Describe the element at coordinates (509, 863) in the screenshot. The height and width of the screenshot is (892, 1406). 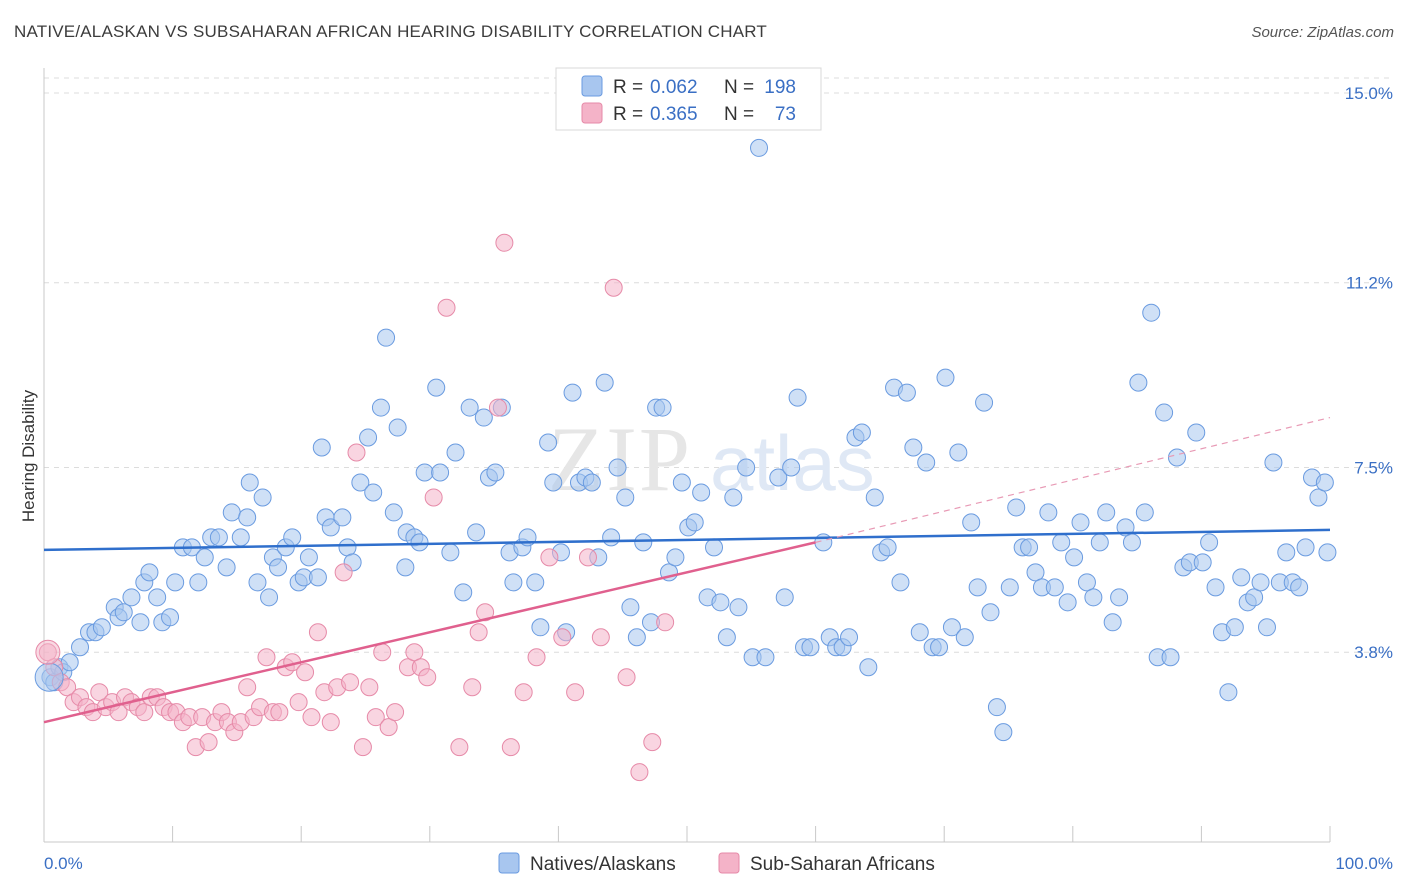
I see `series-swatch-natives` at that location.